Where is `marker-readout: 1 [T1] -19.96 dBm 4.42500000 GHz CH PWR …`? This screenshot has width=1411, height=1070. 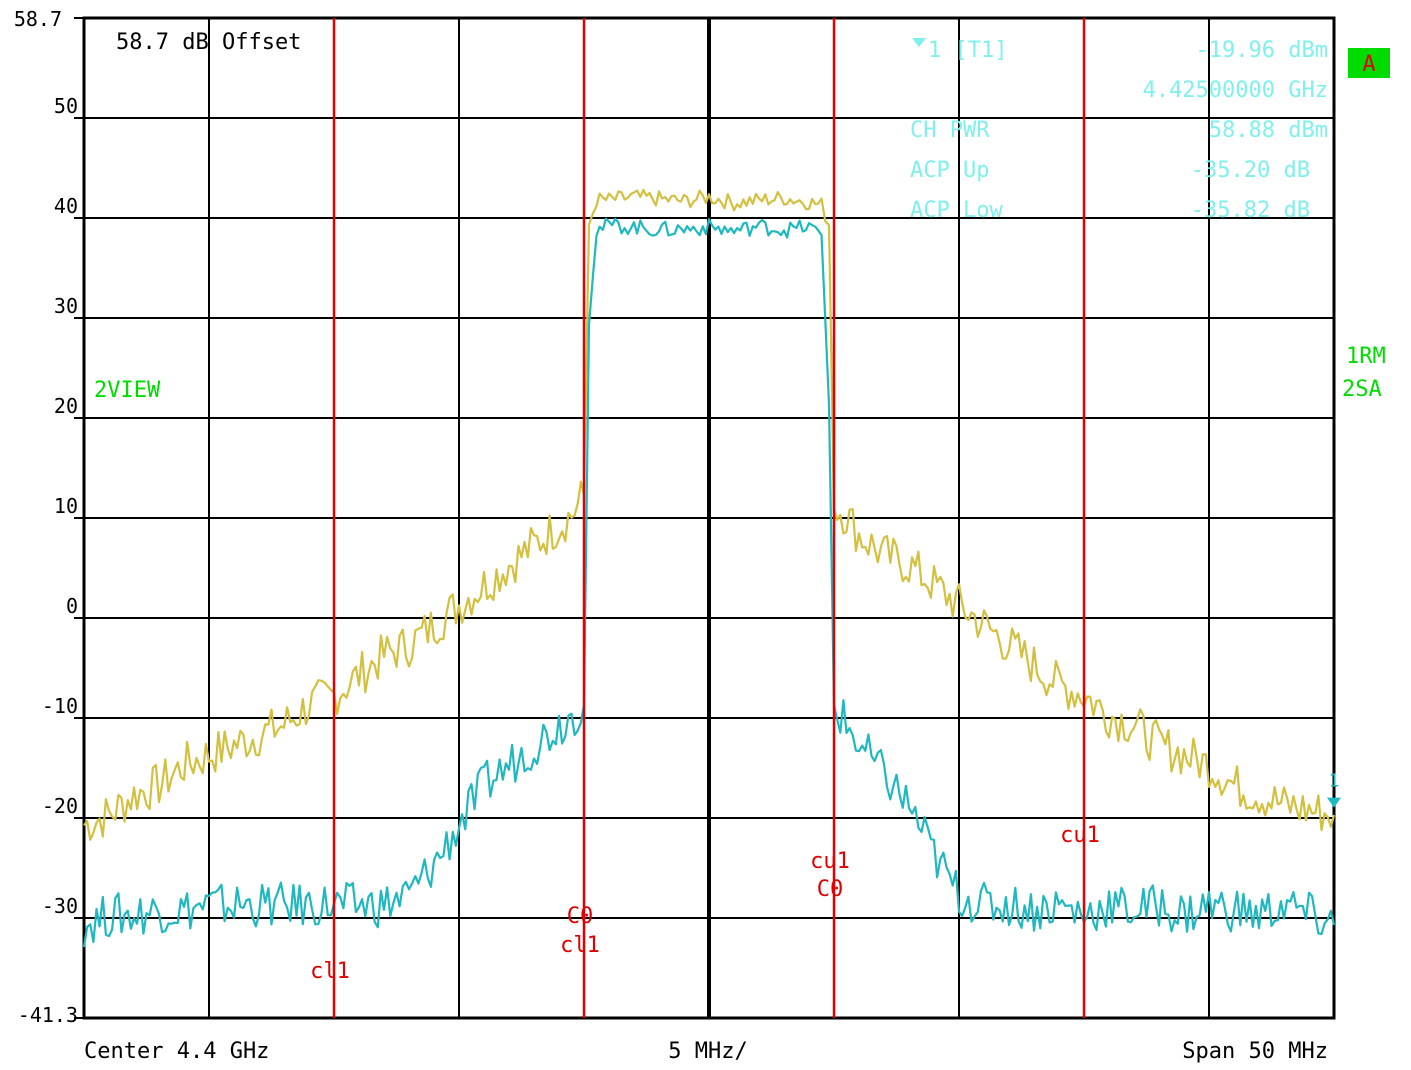
marker-readout: 1 [T1] -19.96 dBm 4.42500000 GHz CH PWR … is located at coordinates (1119, 130).